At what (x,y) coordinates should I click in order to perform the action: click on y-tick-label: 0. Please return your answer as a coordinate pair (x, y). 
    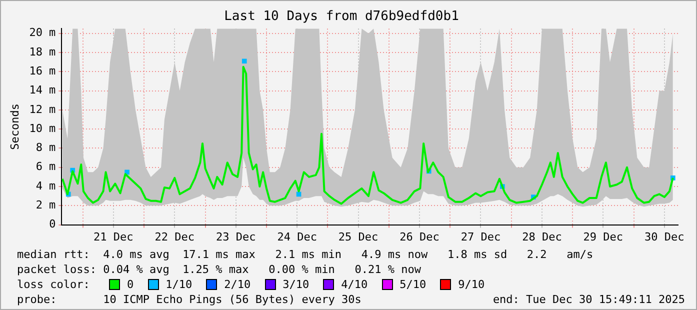
    Looking at the image, I should click on (52, 224).